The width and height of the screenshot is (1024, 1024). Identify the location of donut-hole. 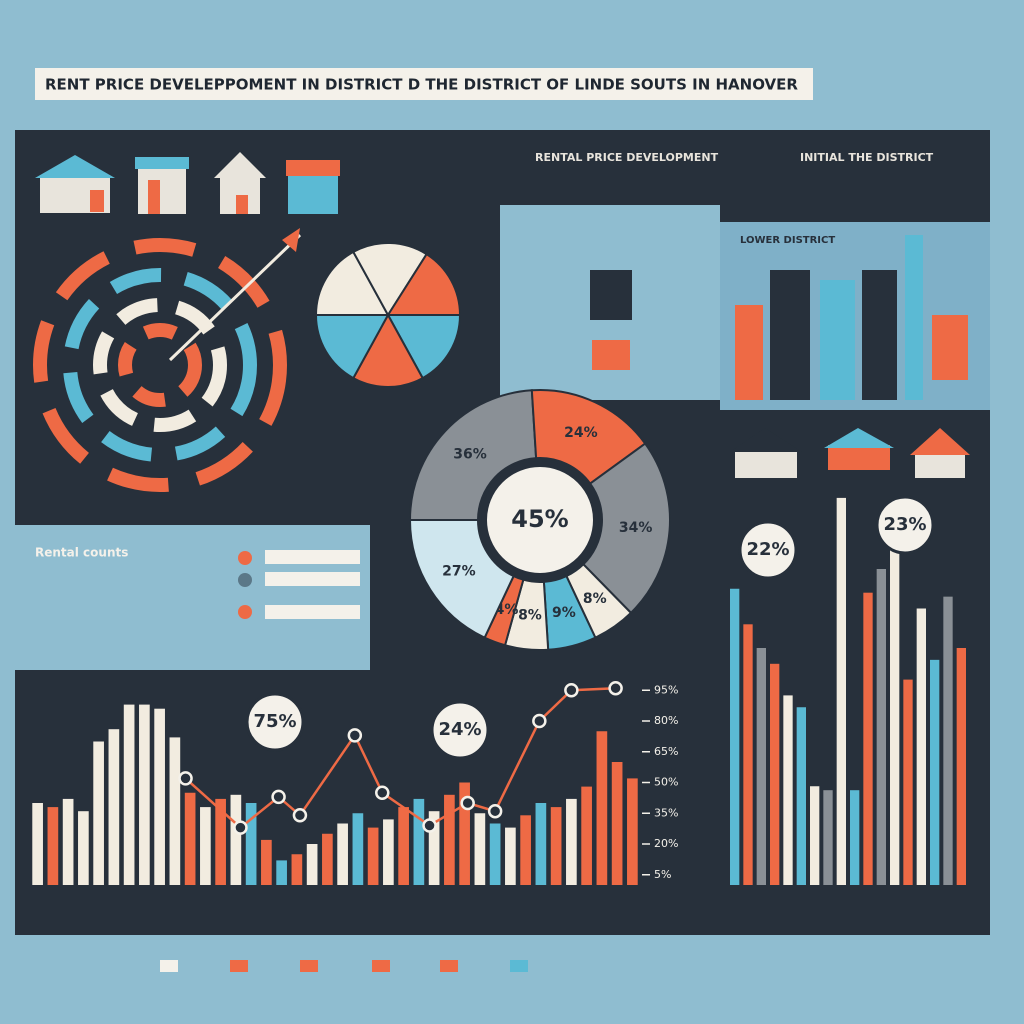
(540, 520).